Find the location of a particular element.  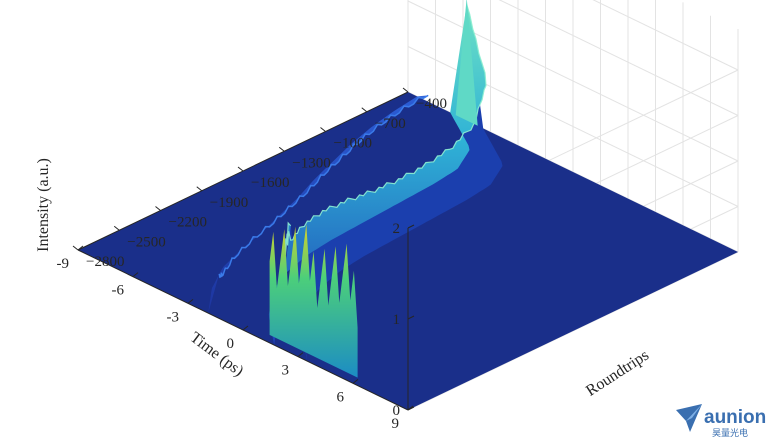

y-tick-label: −700 is located at coordinates (390, 124).